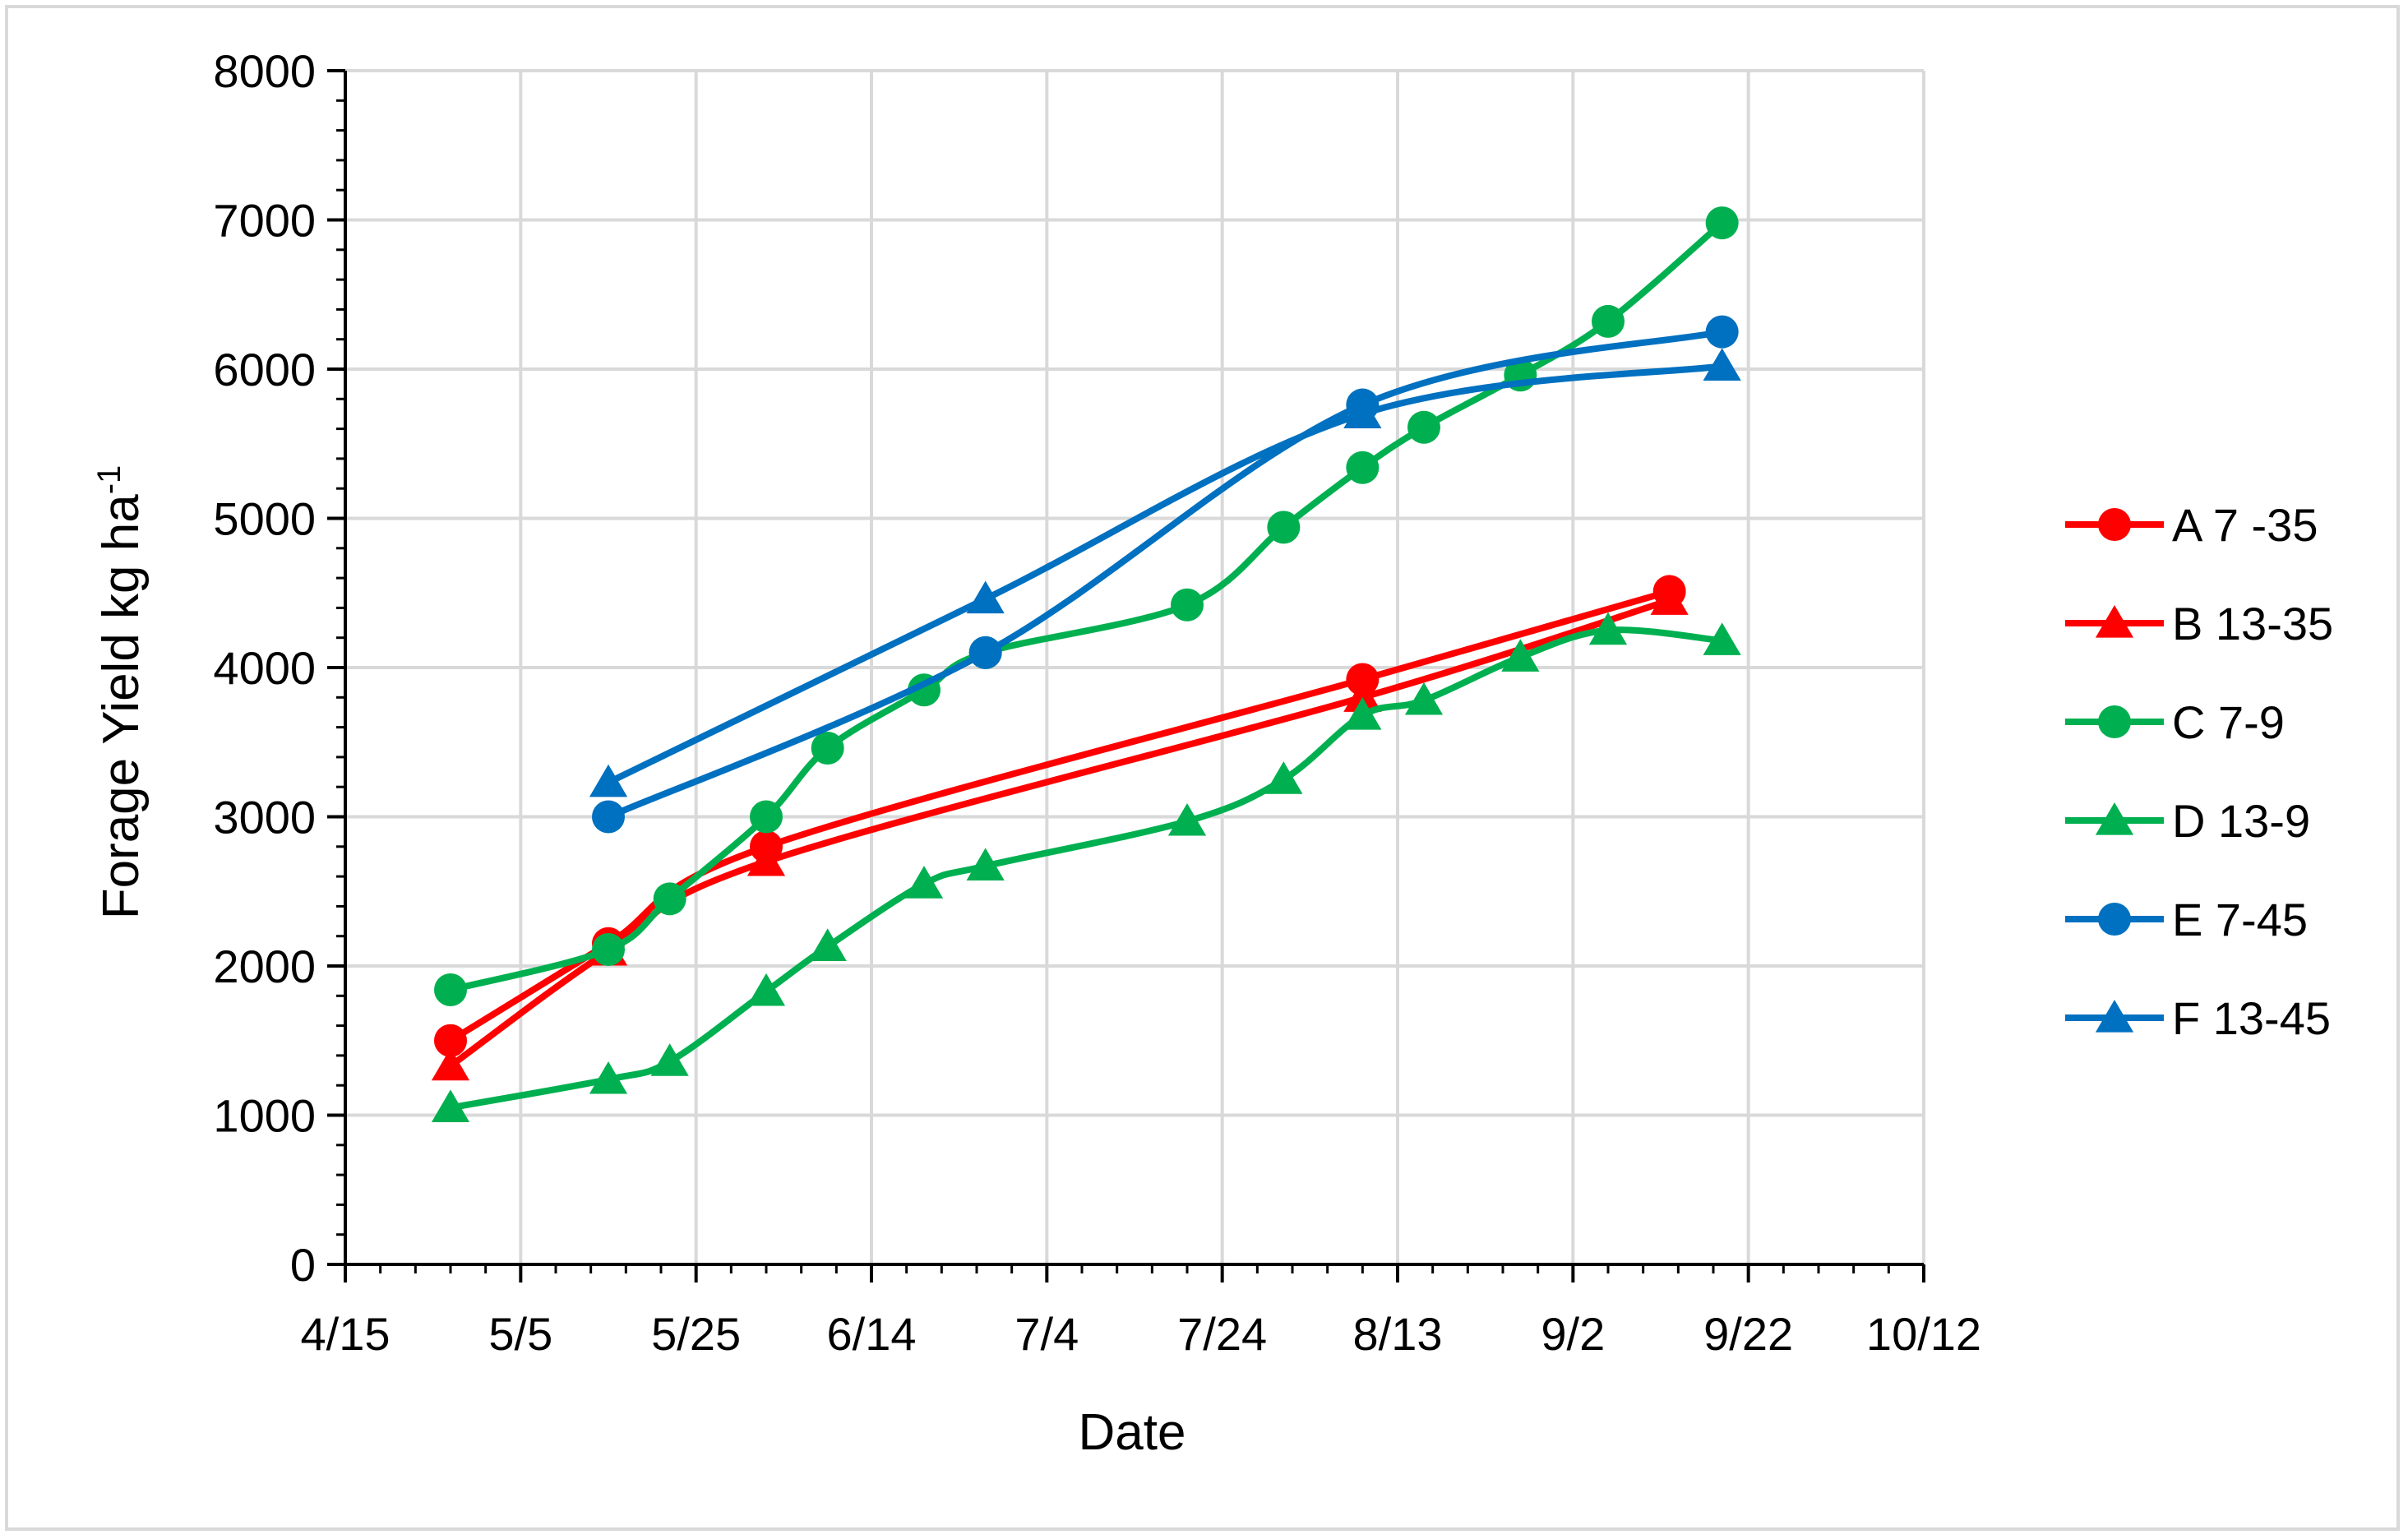 The width and height of the screenshot is (2408, 1539). I want to click on y-tick-label: 7000, so click(264, 221).